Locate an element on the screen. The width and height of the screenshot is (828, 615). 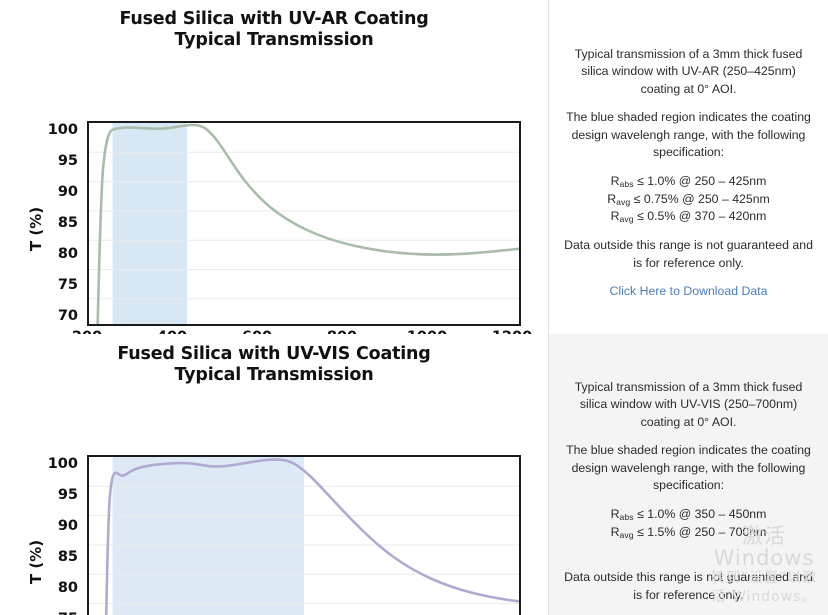
spec-line-2-0: Rabs ≤ 1.0% @ 350 – 450nm is located at coordinates (688, 515).